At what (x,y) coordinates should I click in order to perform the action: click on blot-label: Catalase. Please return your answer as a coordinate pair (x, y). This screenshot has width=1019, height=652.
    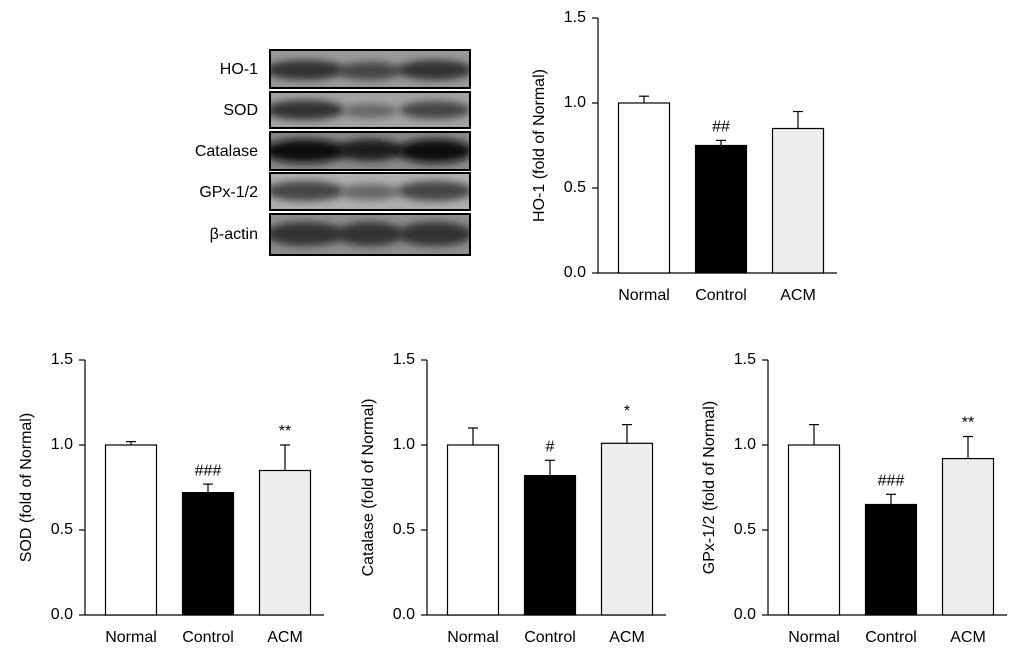
    Looking at the image, I should click on (226, 151).